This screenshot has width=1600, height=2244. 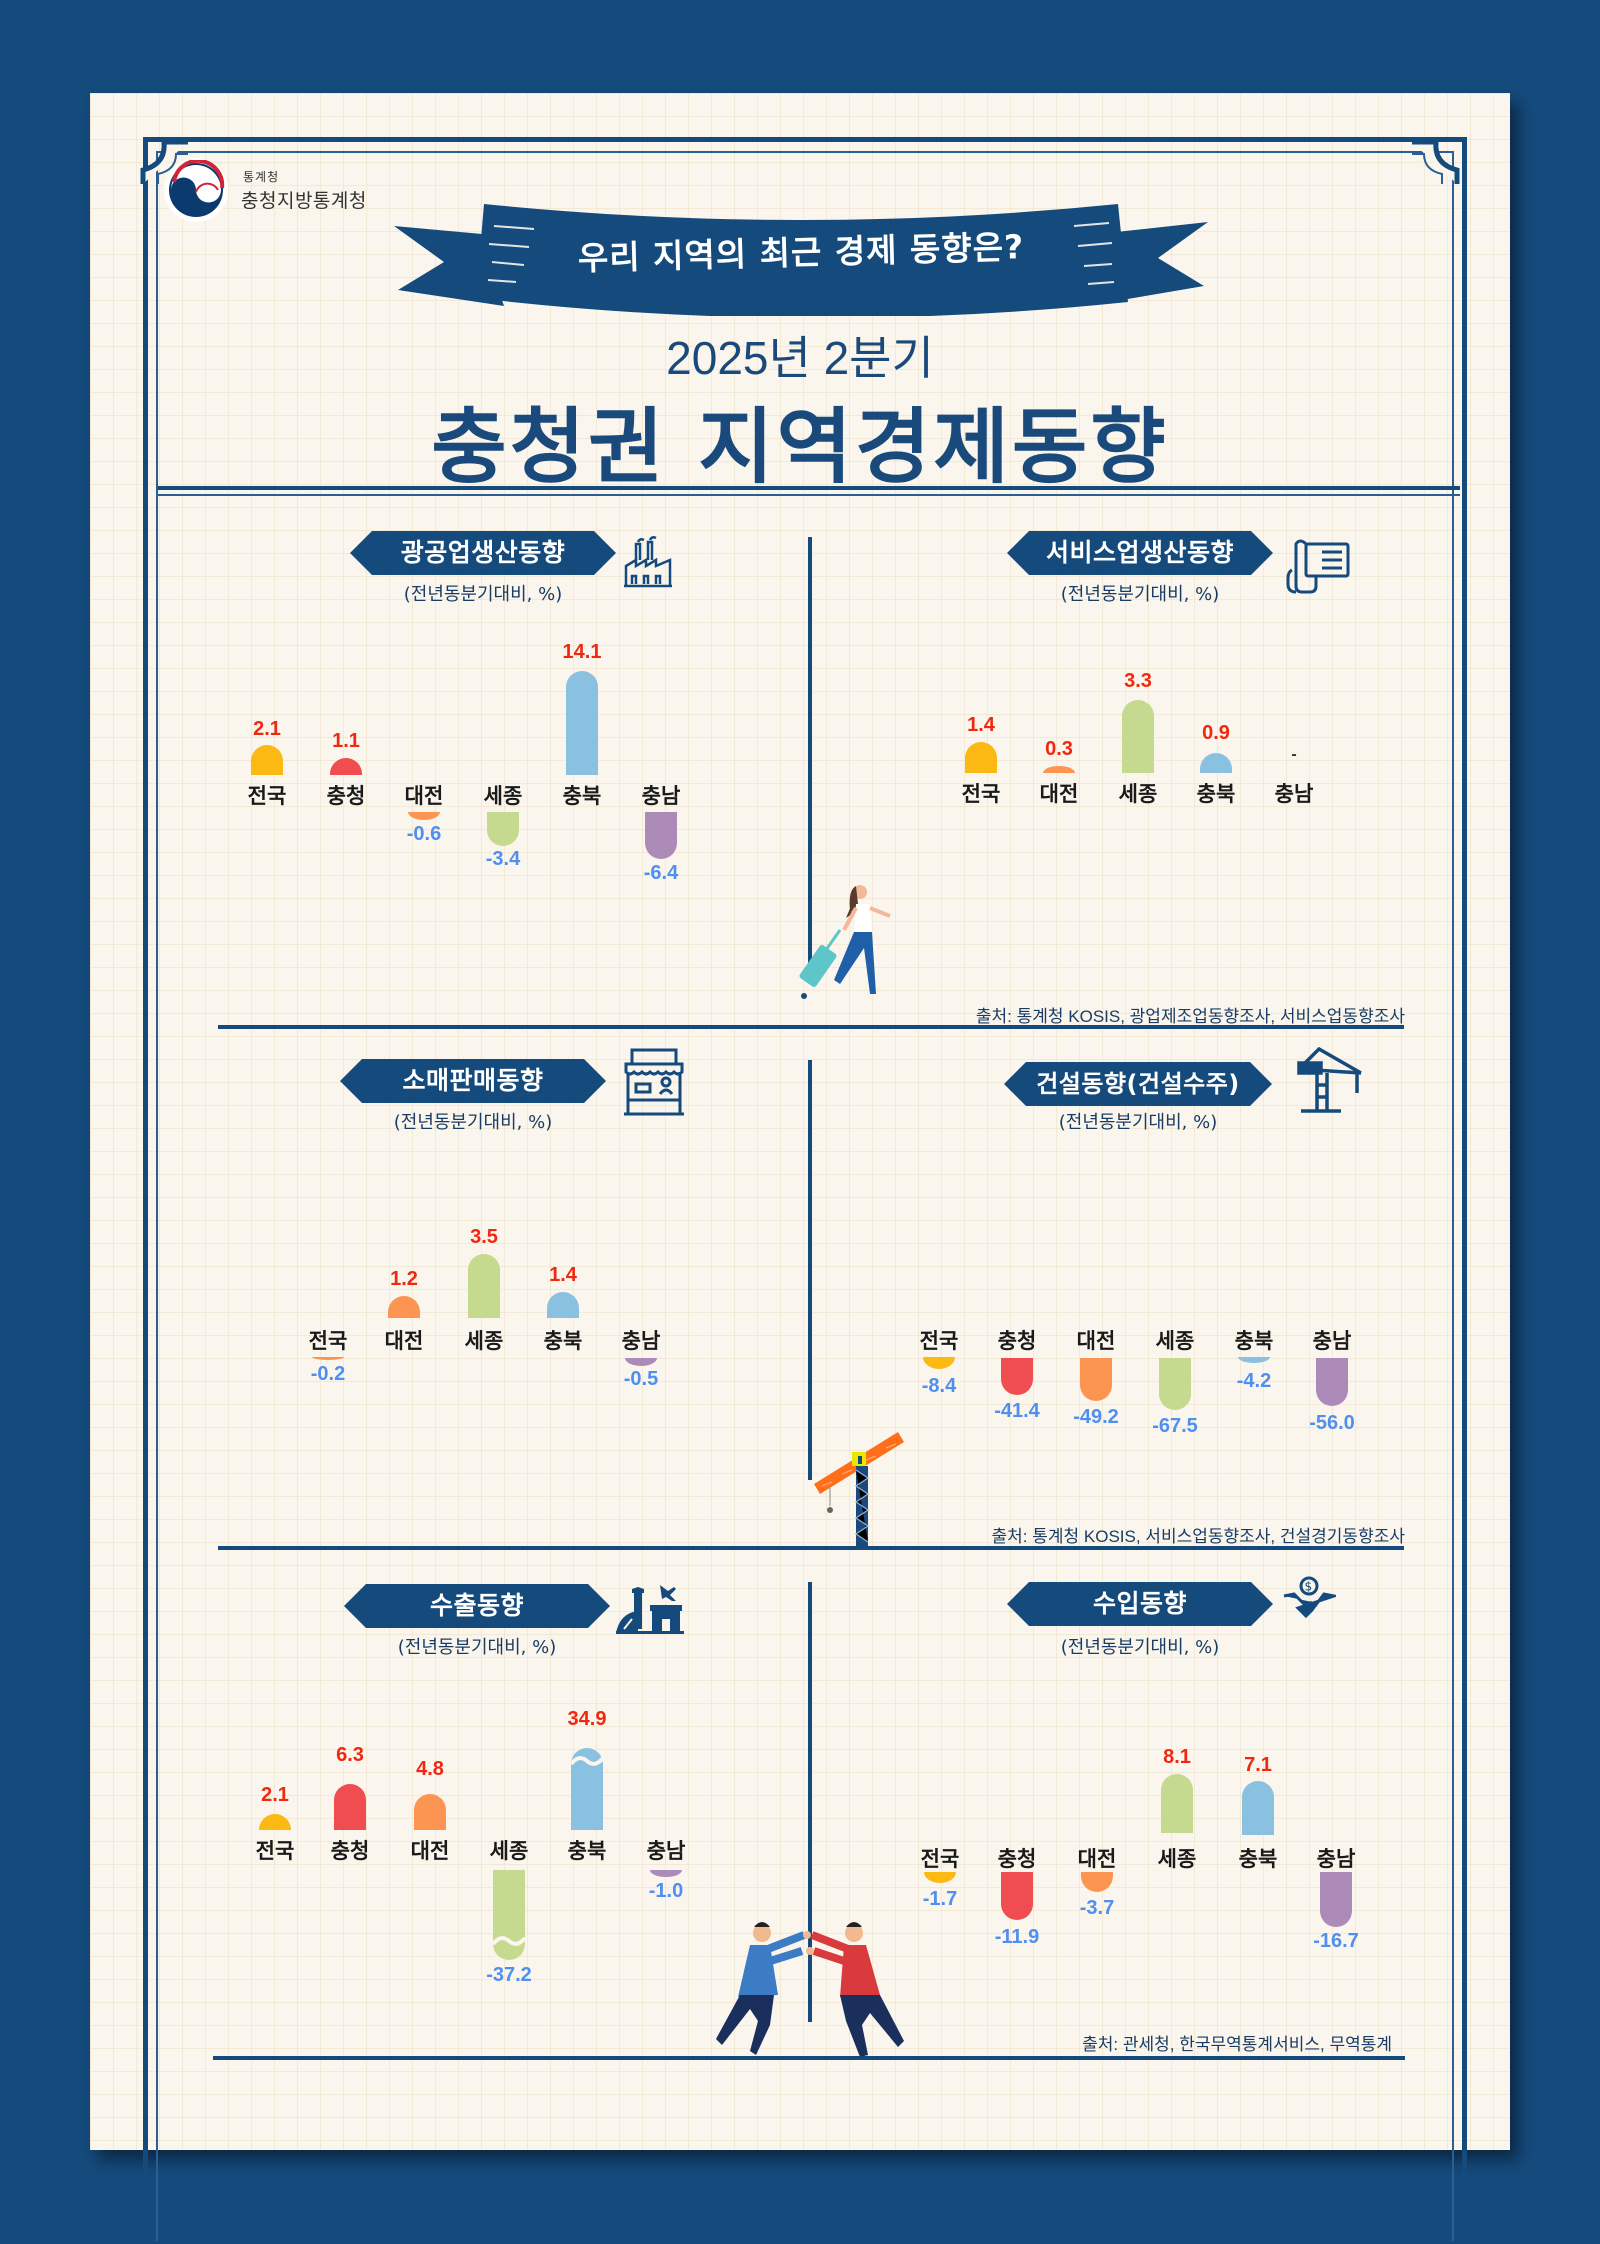 What do you see at coordinates (1140, 594) in the screenshot?
I see `section-unit-service: (전년동분기대비, %)` at bounding box center [1140, 594].